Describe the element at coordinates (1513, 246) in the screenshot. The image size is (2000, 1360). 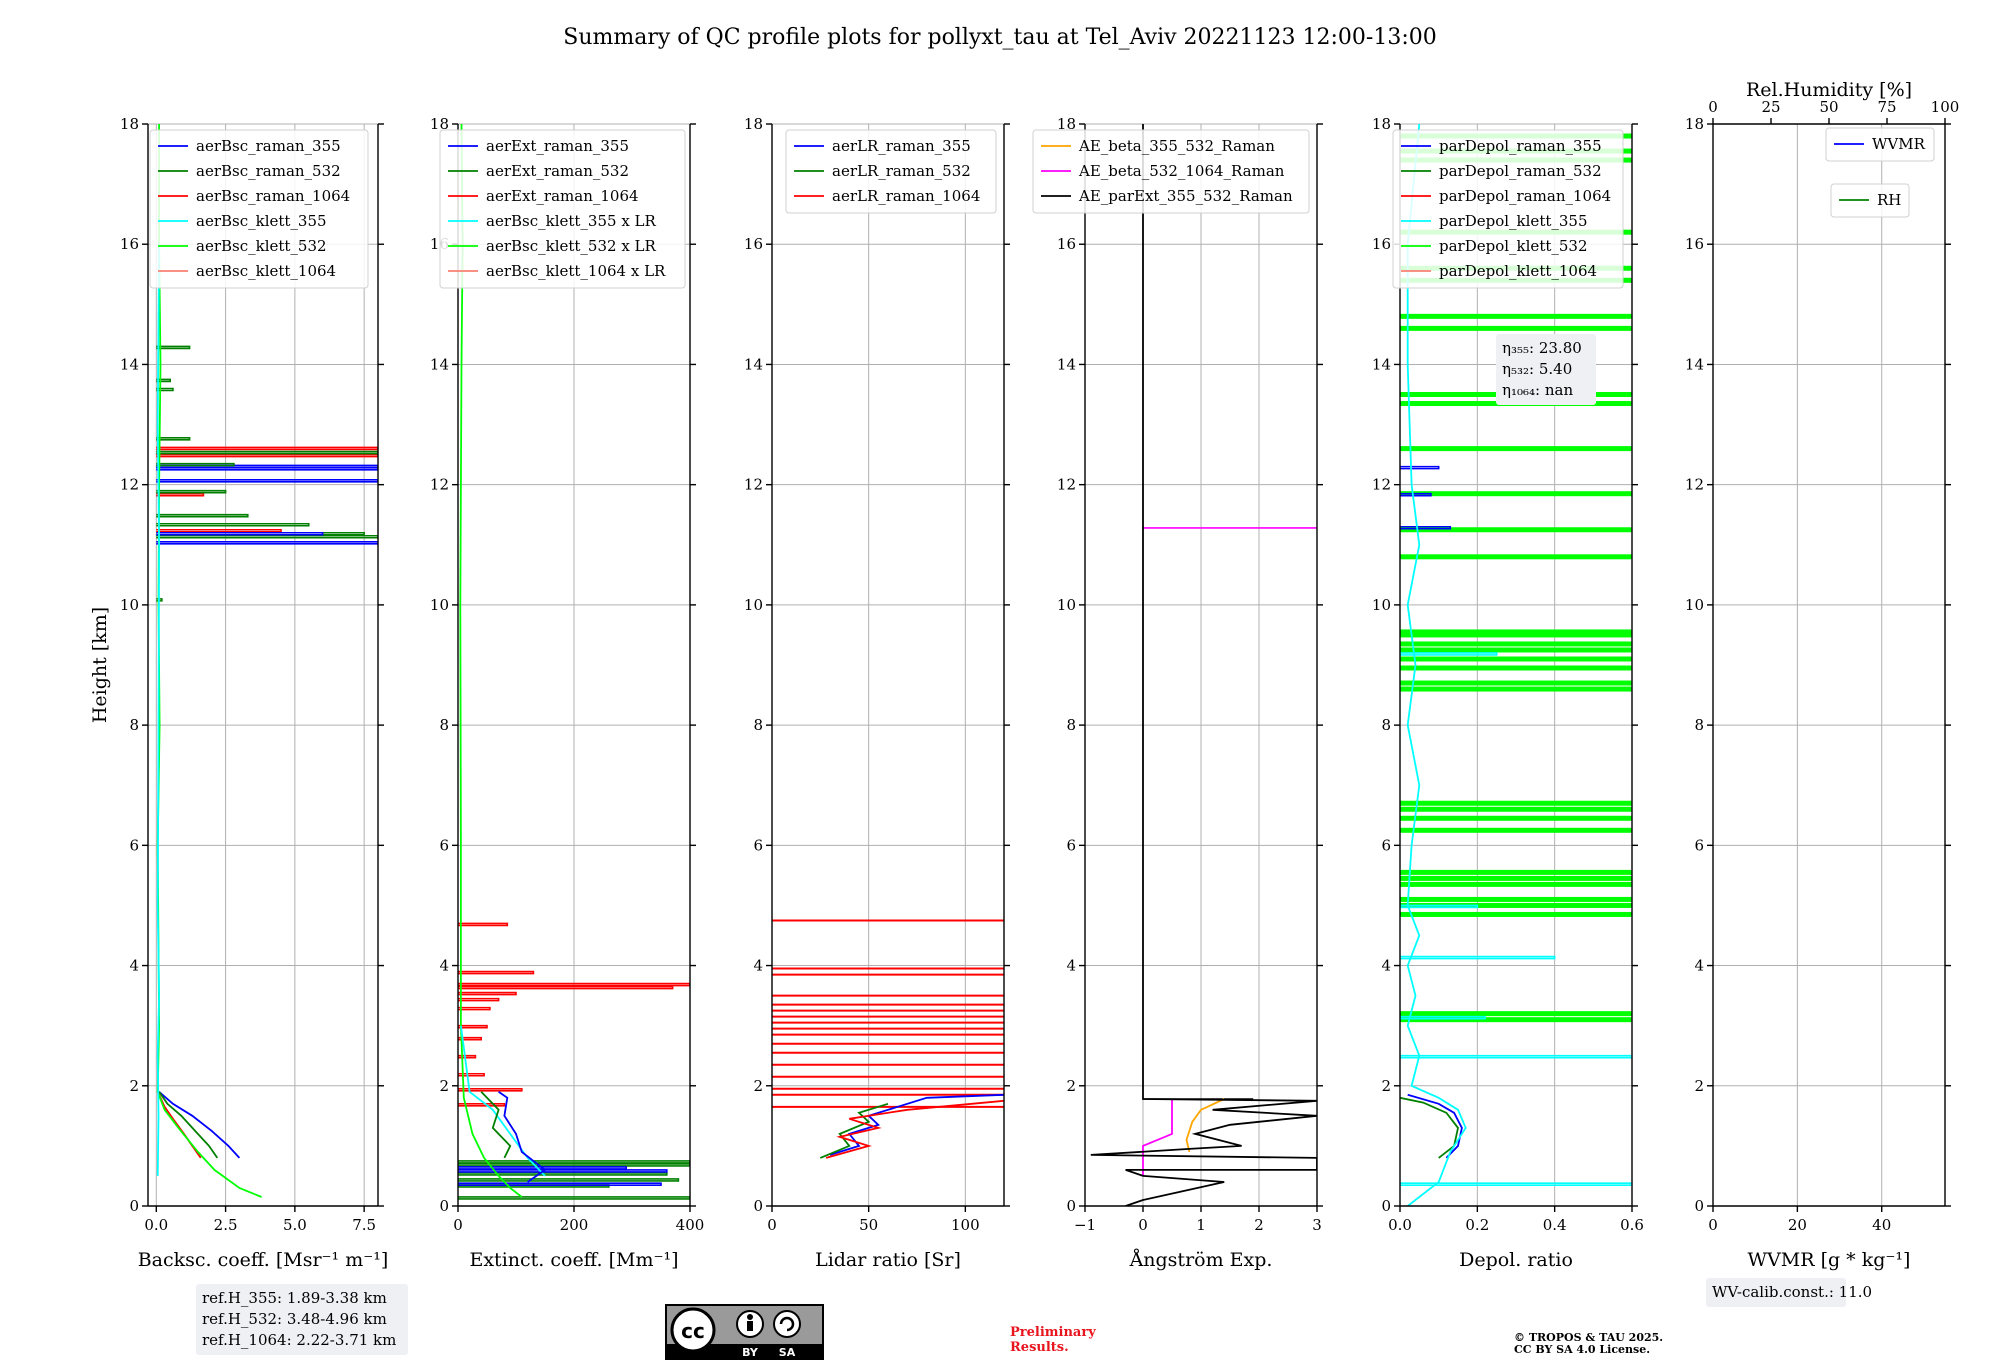
I see `legend-entry: parDepol_klett_532` at that location.